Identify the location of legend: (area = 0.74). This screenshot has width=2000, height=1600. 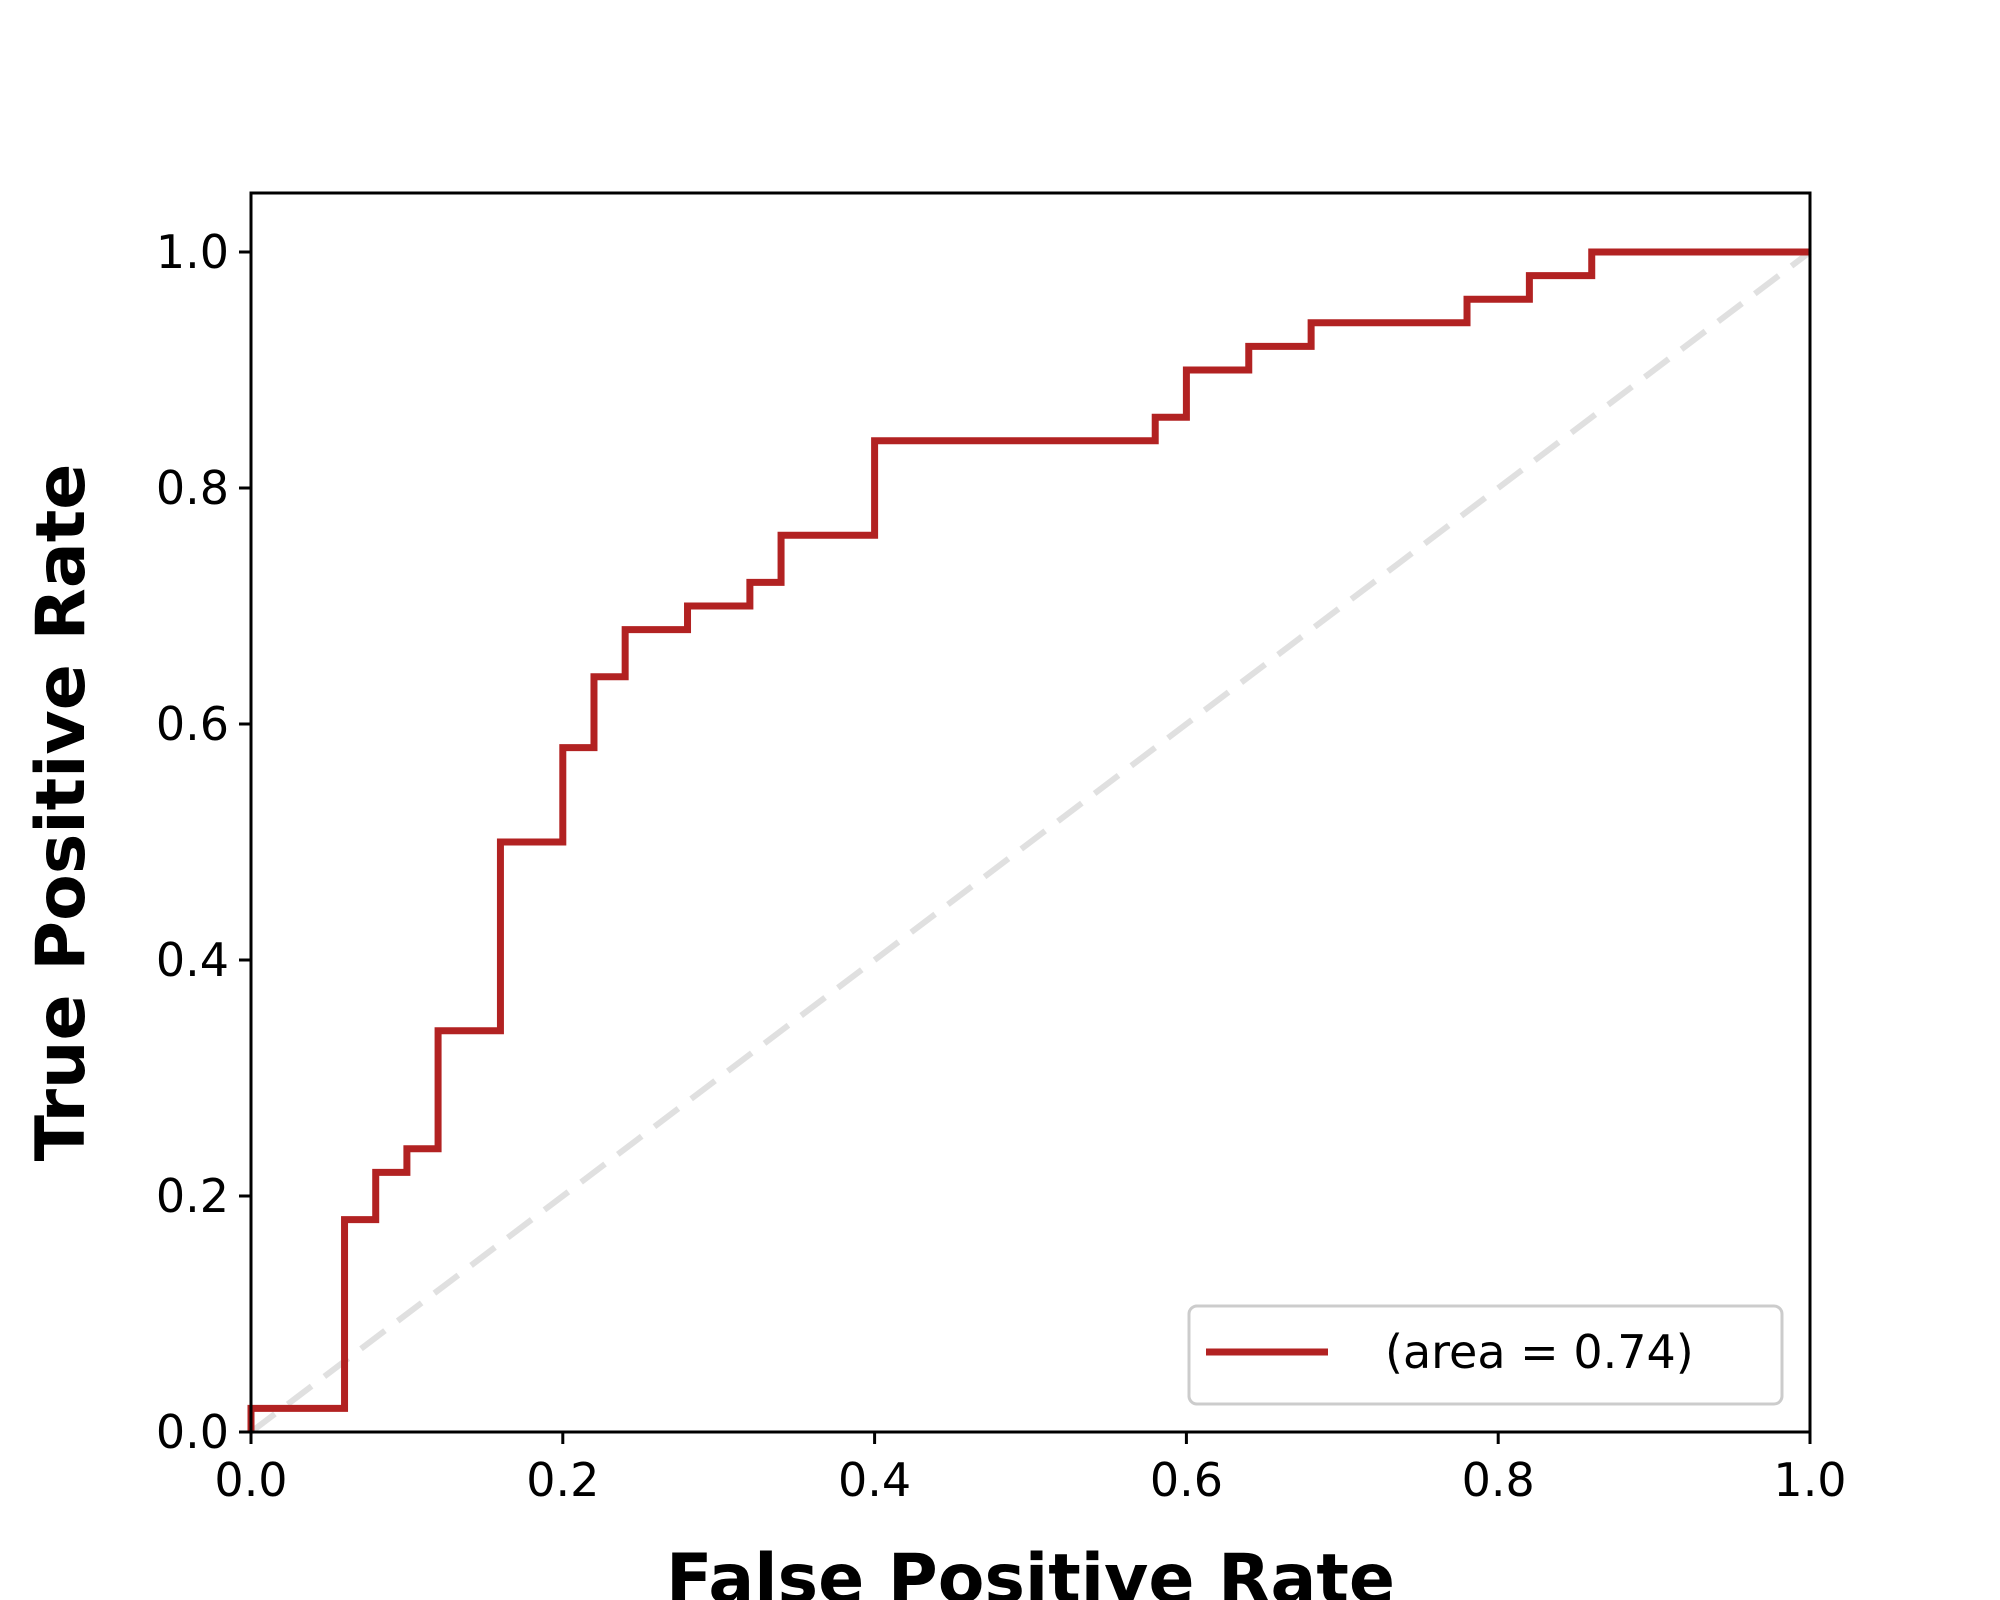
(1485, 1355).